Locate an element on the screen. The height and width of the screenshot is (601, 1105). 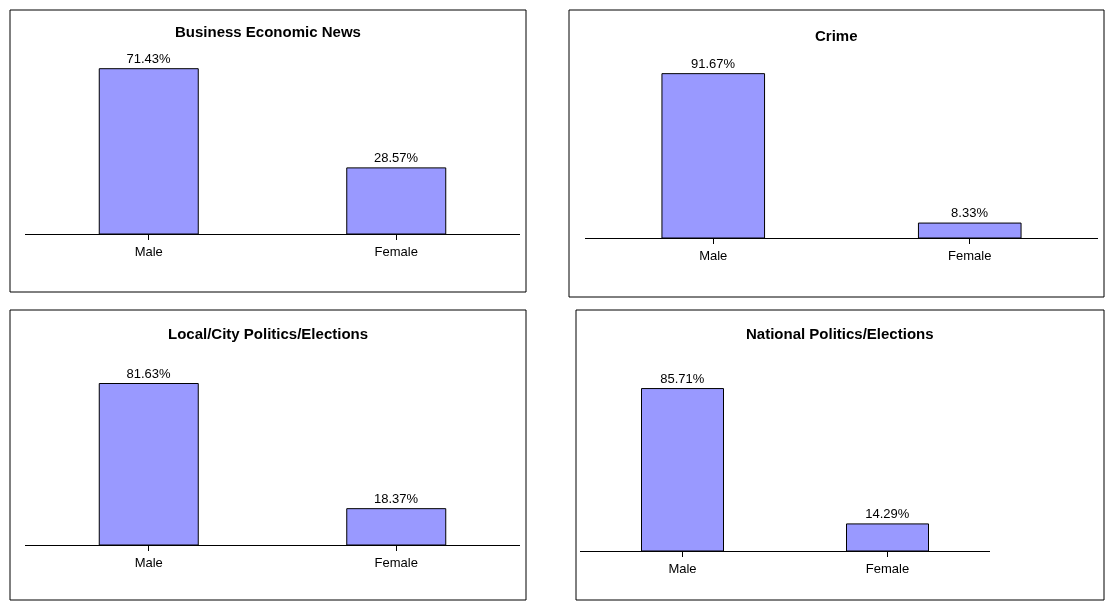
chart-title: Business Economic News is located at coordinates (268, 31).